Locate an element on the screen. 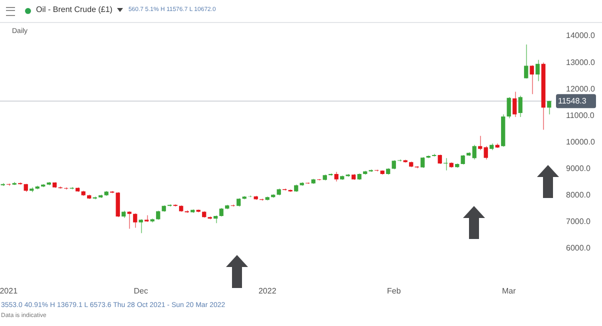 Image resolution: width=602 pixels, height=326 pixels. x-tick-label: 2022 is located at coordinates (267, 291).